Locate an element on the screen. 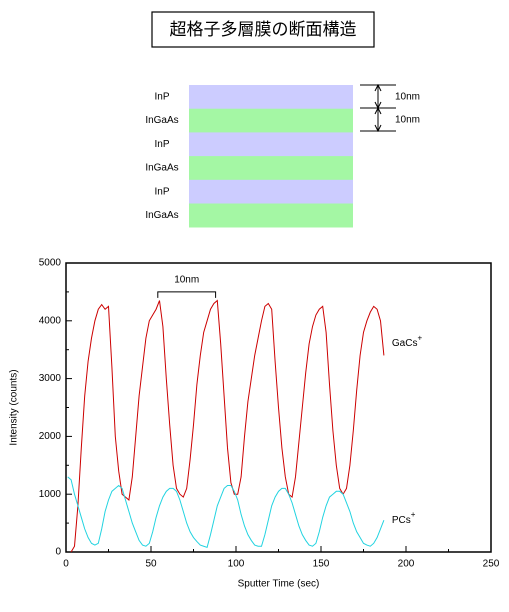  x-tick-label: 200 is located at coordinates (406, 564).